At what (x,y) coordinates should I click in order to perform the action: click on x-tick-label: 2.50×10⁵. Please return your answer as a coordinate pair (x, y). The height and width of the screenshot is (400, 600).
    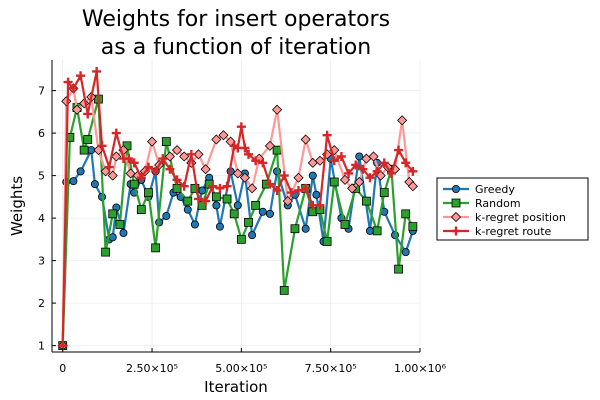
    Looking at the image, I should click on (152, 368).